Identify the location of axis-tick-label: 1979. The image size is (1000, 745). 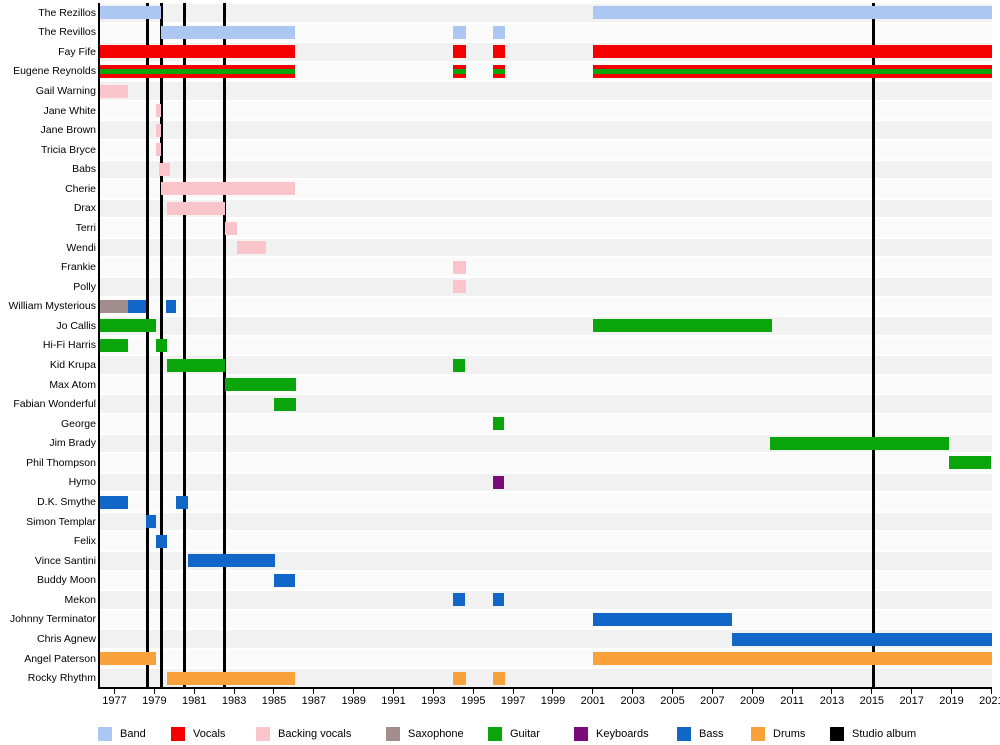
(154, 701).